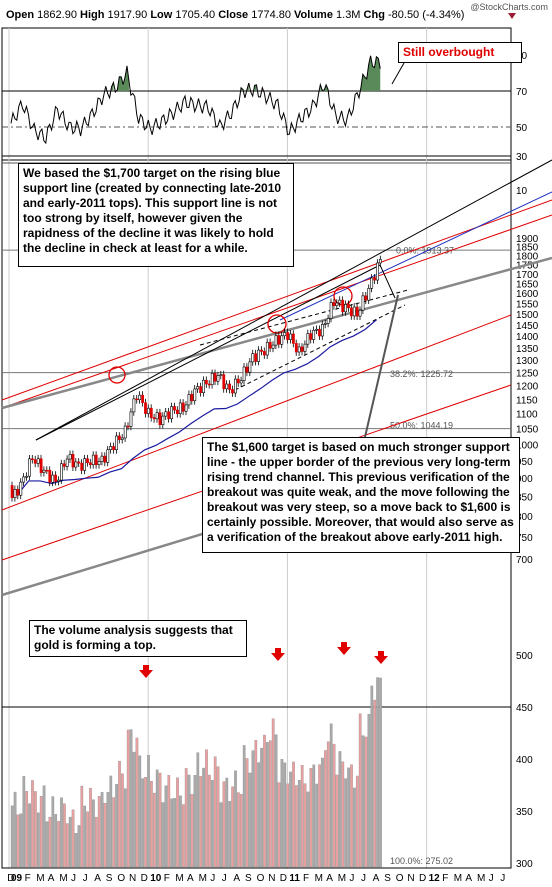 The height and width of the screenshot is (887, 552). What do you see at coordinates (398, 73) in the screenshot?
I see `rsi-callout-pointer` at bounding box center [398, 73].